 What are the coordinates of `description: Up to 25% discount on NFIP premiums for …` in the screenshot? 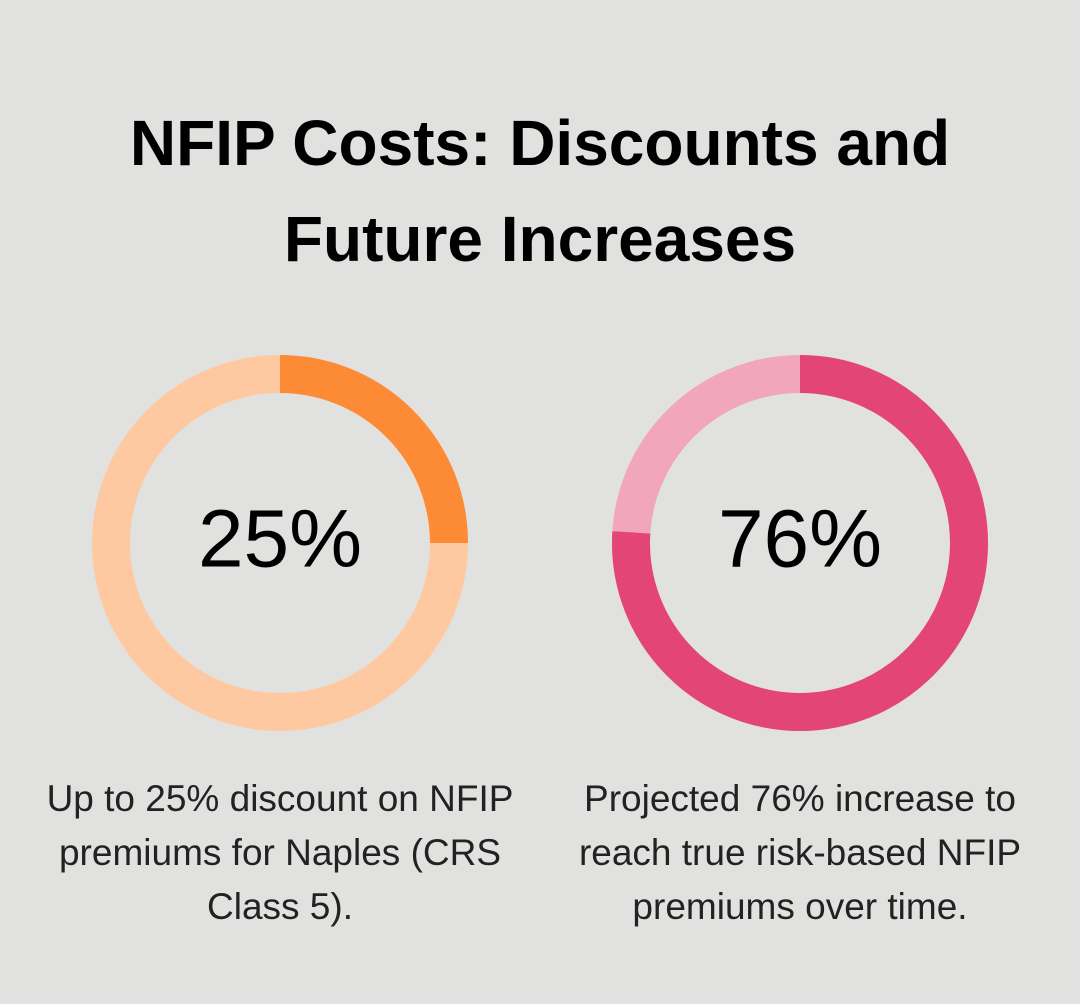 It's located at (280, 852).